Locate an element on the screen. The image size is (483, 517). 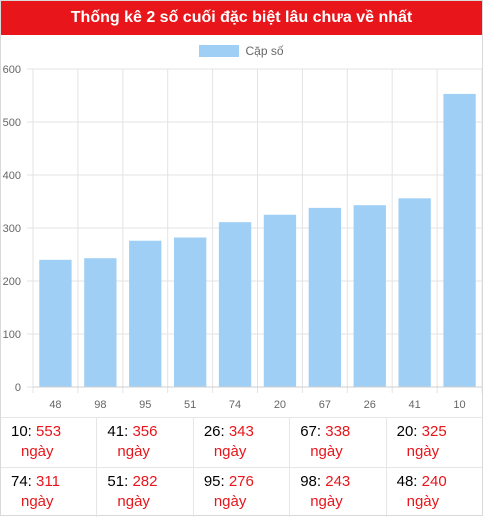
pair-number: 10: is located at coordinates (24, 431).